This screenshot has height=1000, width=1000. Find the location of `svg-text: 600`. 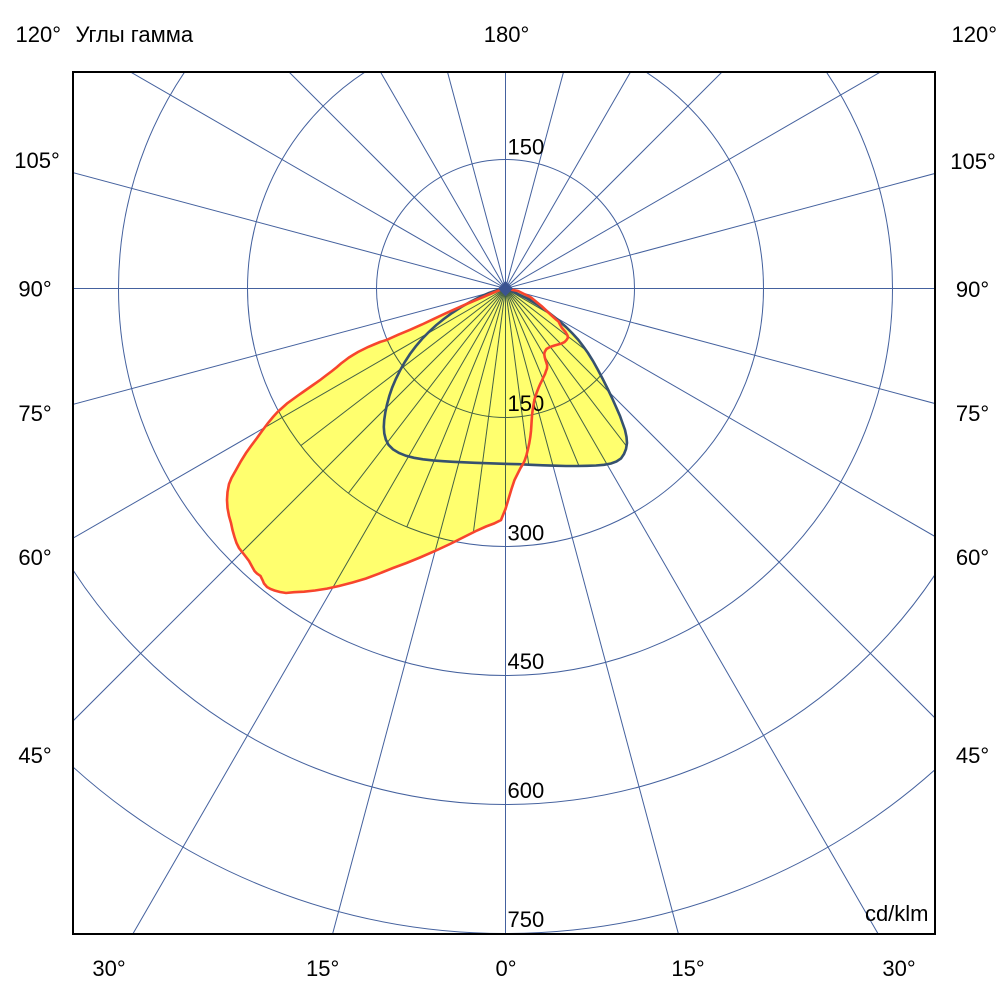

svg-text: 600 is located at coordinates (526, 790).